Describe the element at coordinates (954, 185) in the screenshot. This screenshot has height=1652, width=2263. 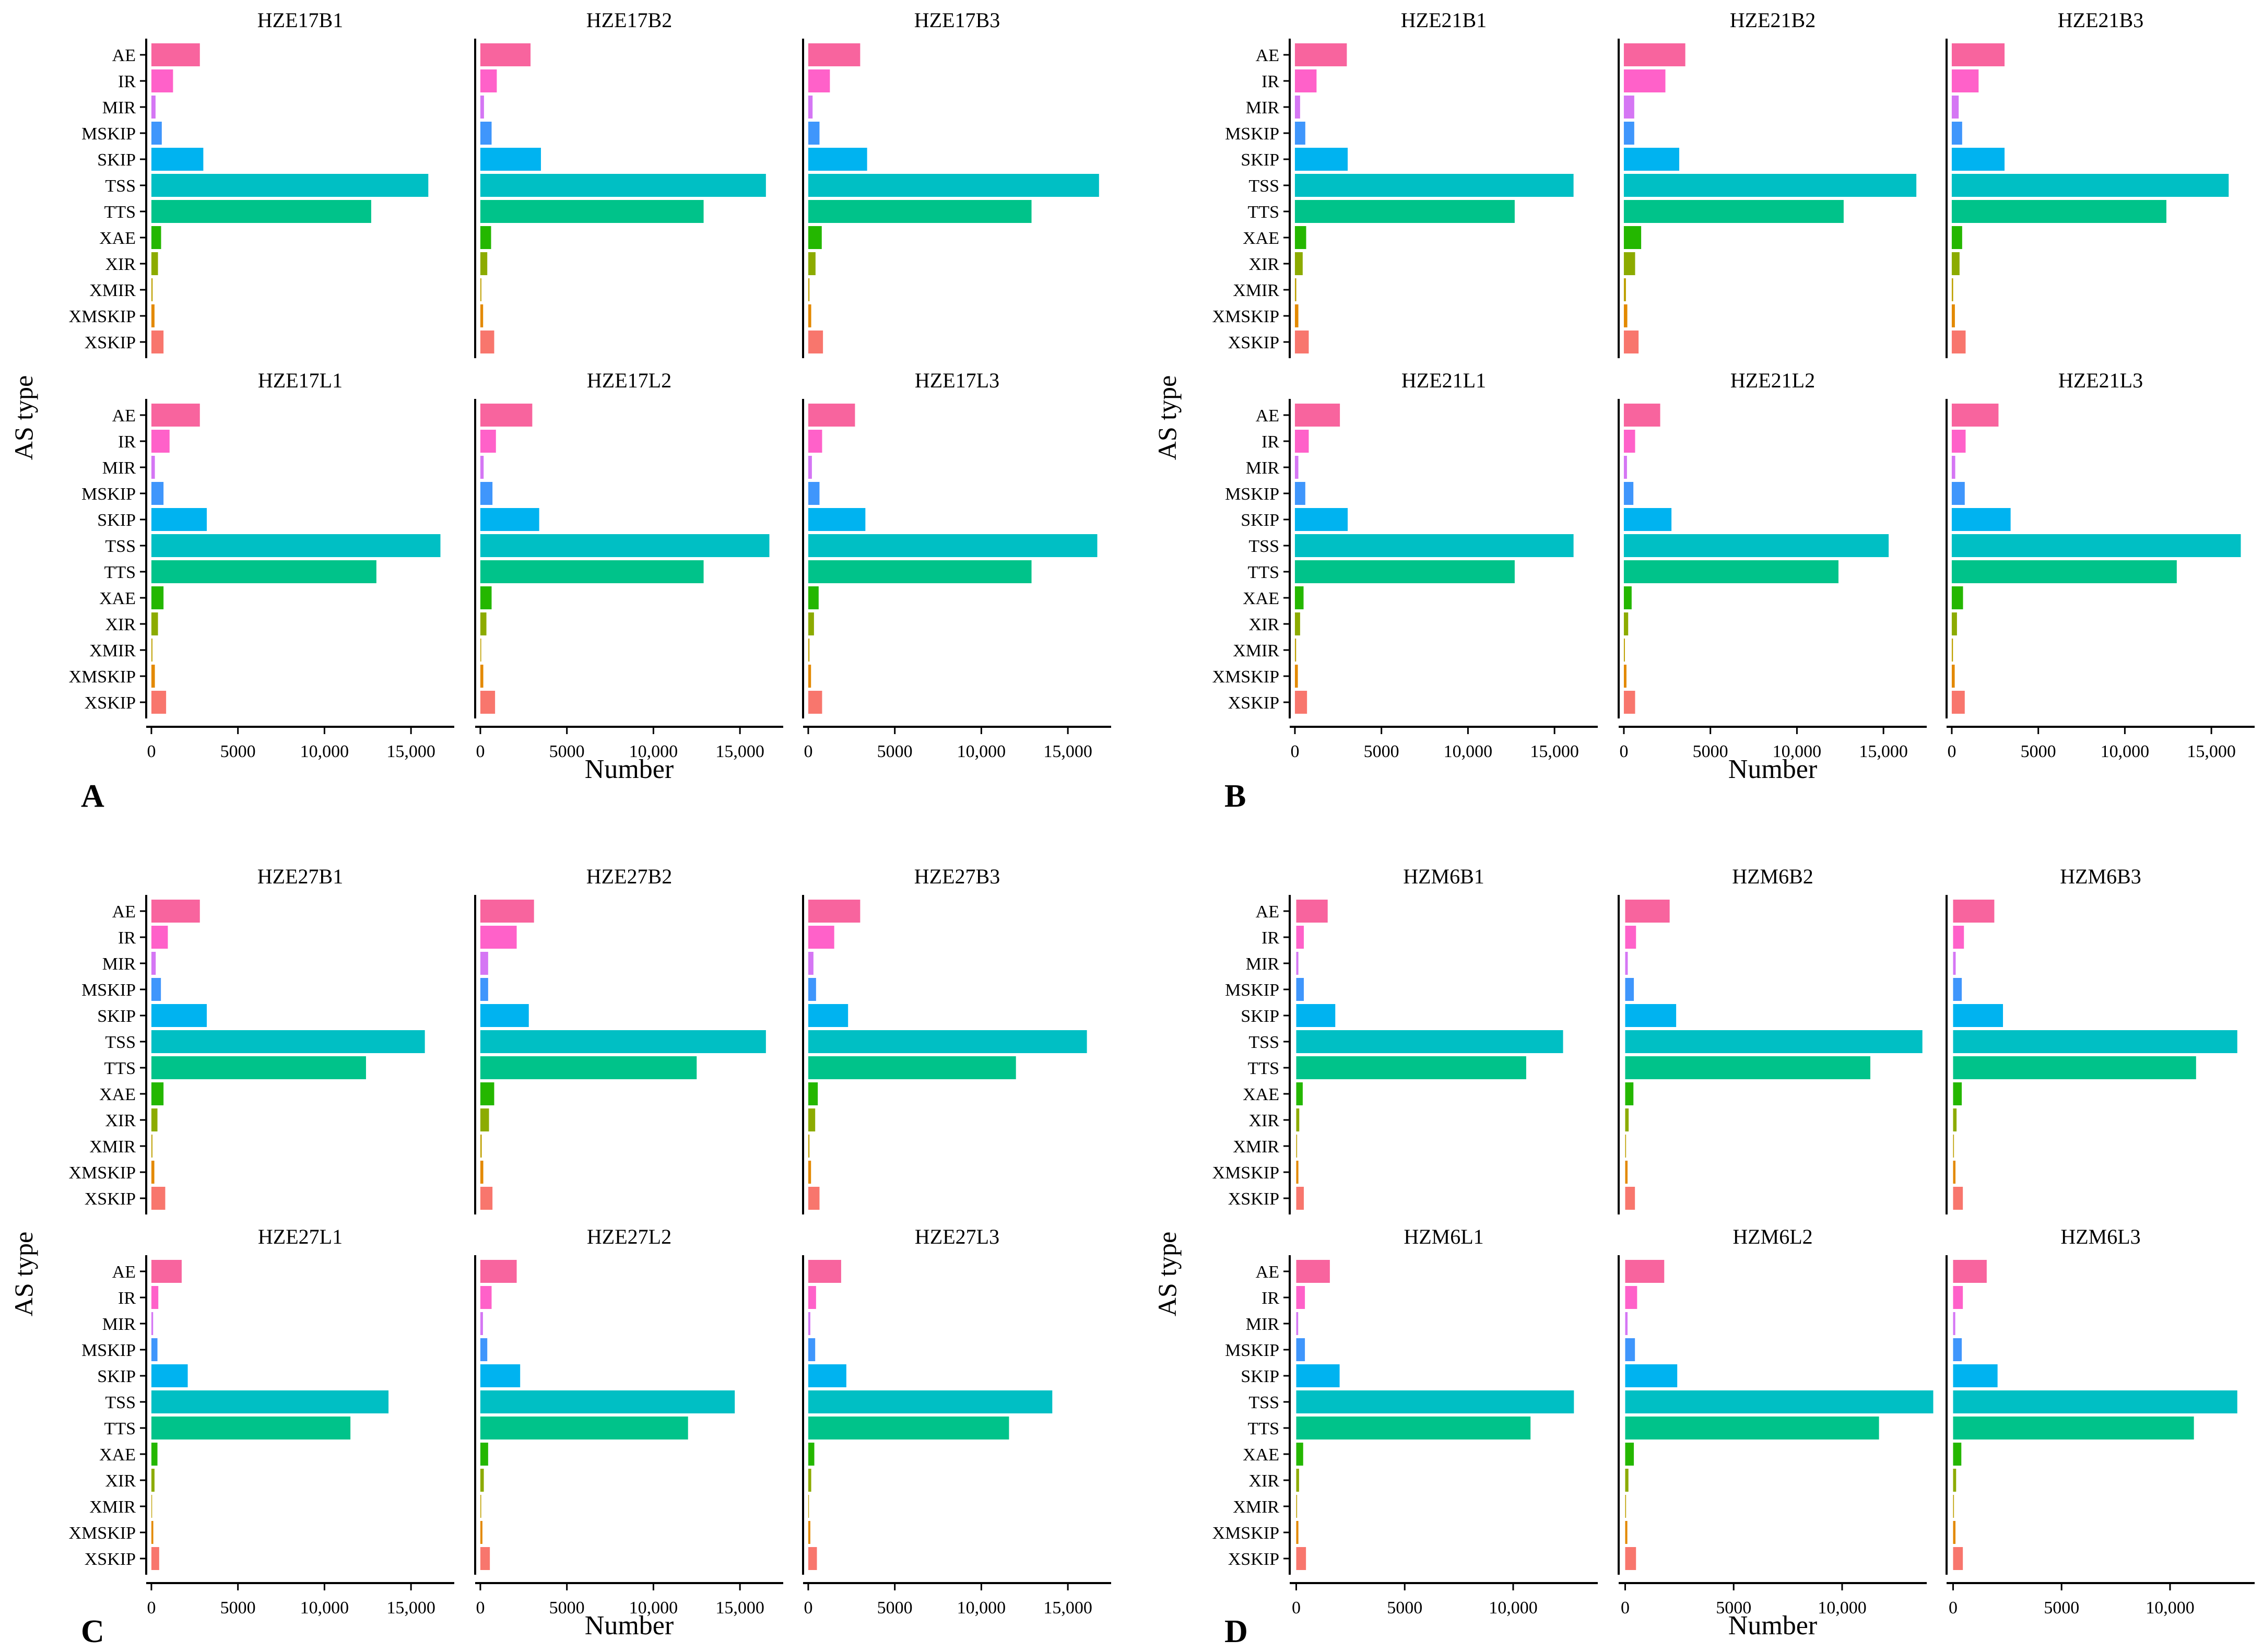
I see `bar-hze17b3-tss` at that location.